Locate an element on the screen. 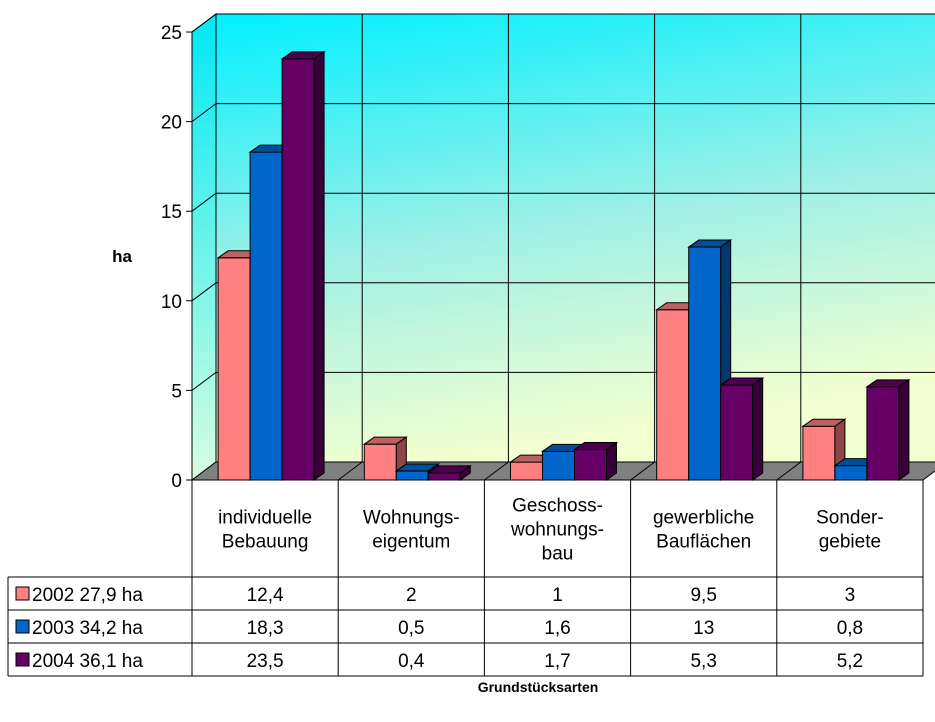 The image size is (935, 722). category-label: gebiete is located at coordinates (850, 542).